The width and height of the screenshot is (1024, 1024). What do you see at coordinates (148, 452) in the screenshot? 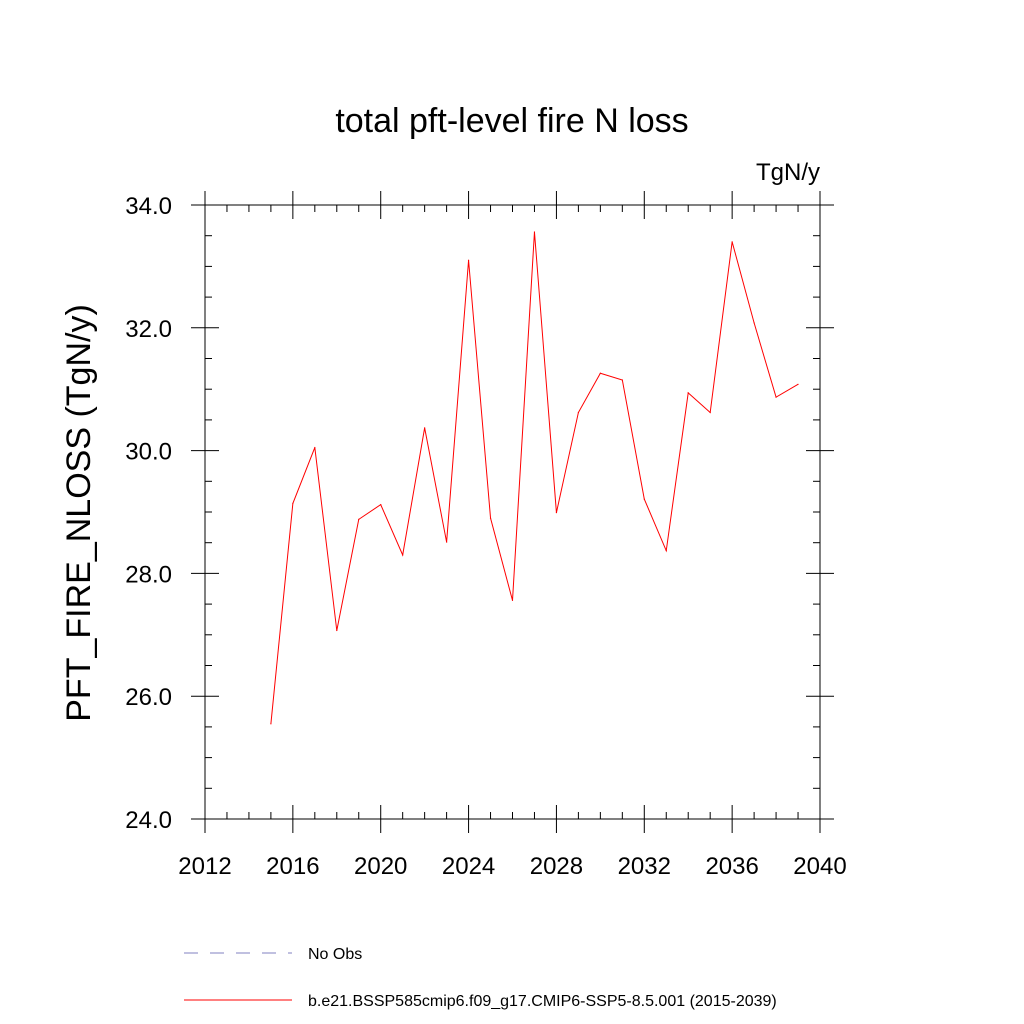
I see `y-tick-label: 30.0` at bounding box center [148, 452].